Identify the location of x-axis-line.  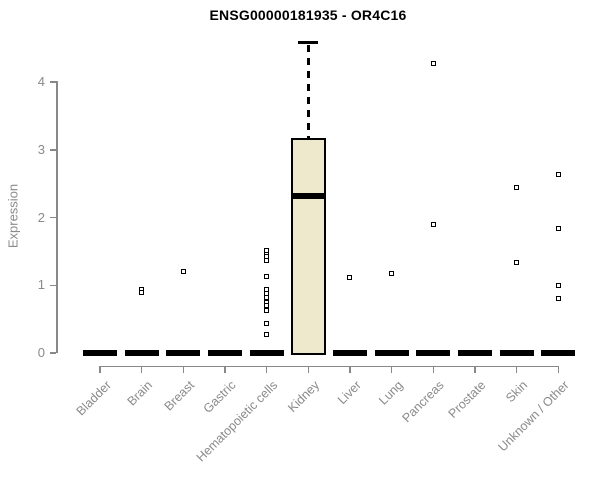
(329, 366).